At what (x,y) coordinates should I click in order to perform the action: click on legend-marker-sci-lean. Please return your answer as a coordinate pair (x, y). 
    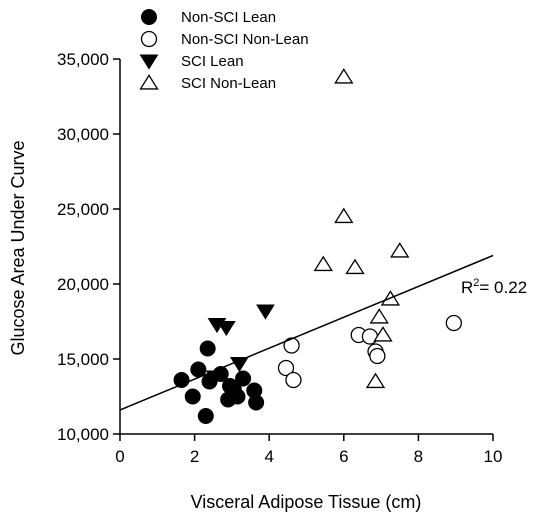
    Looking at the image, I should click on (149, 62).